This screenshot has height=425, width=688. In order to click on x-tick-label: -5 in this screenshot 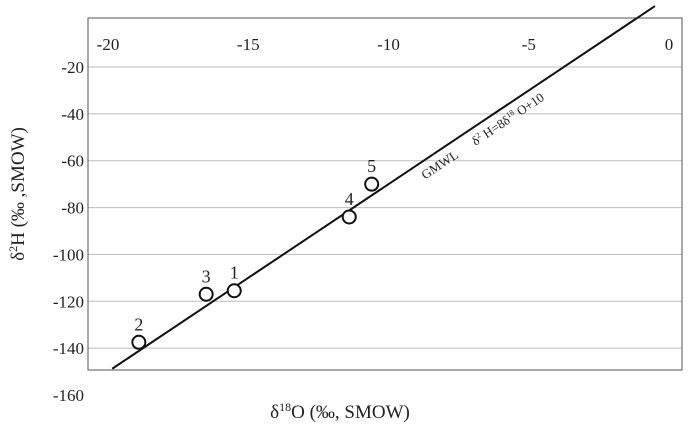, I will do `click(529, 44)`.